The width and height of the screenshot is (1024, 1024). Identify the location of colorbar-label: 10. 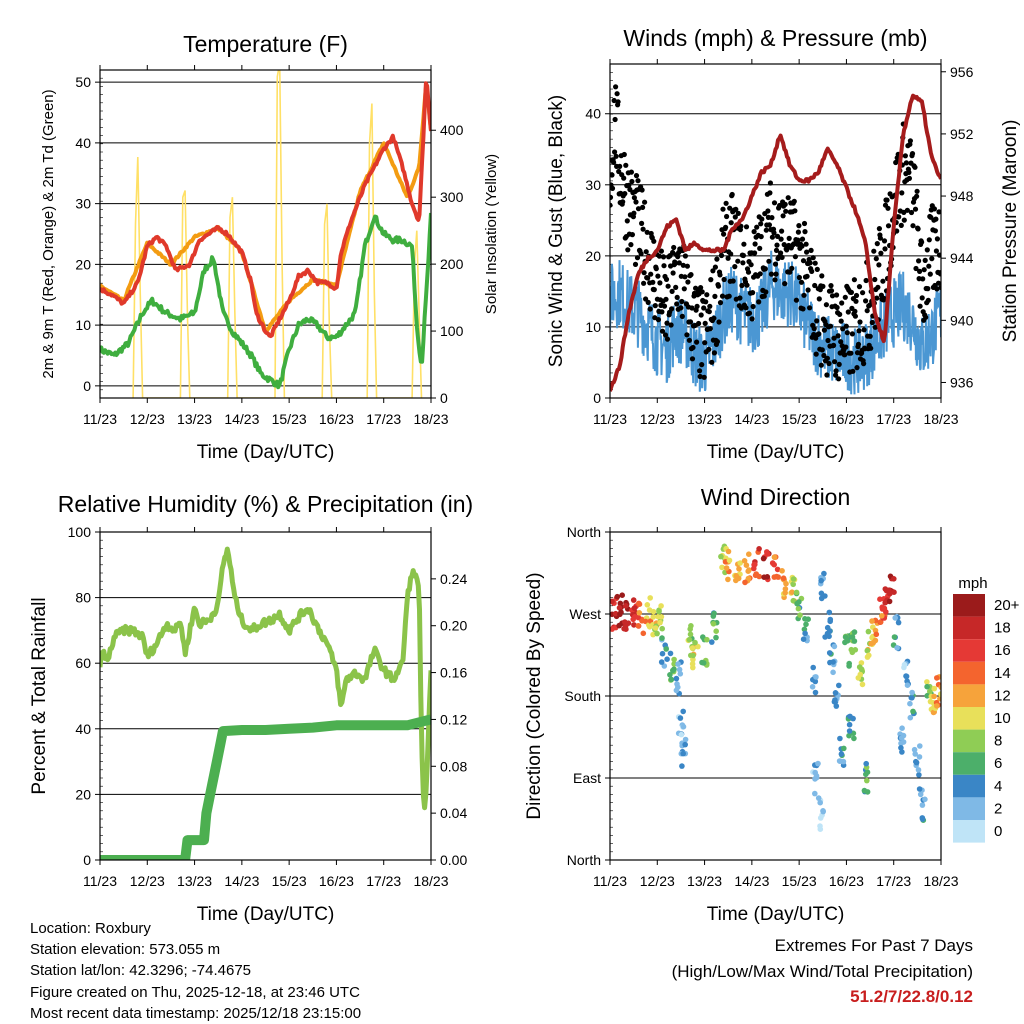
(1002, 718).